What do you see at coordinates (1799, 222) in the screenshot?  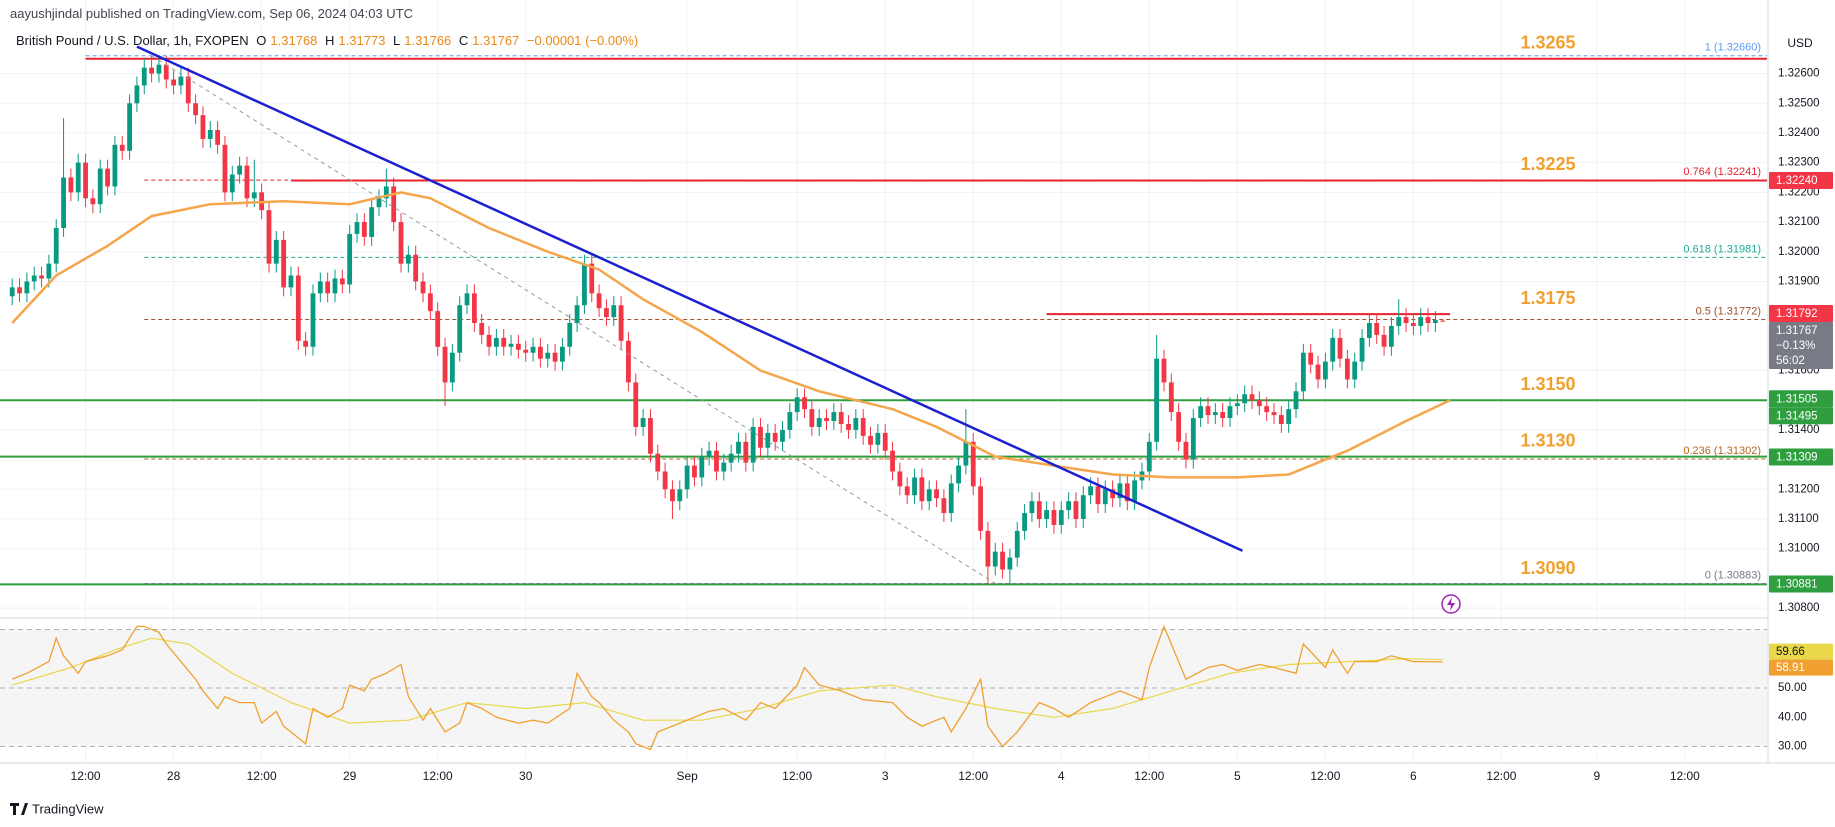 I see `y-tick-label: 1.32100` at bounding box center [1799, 222].